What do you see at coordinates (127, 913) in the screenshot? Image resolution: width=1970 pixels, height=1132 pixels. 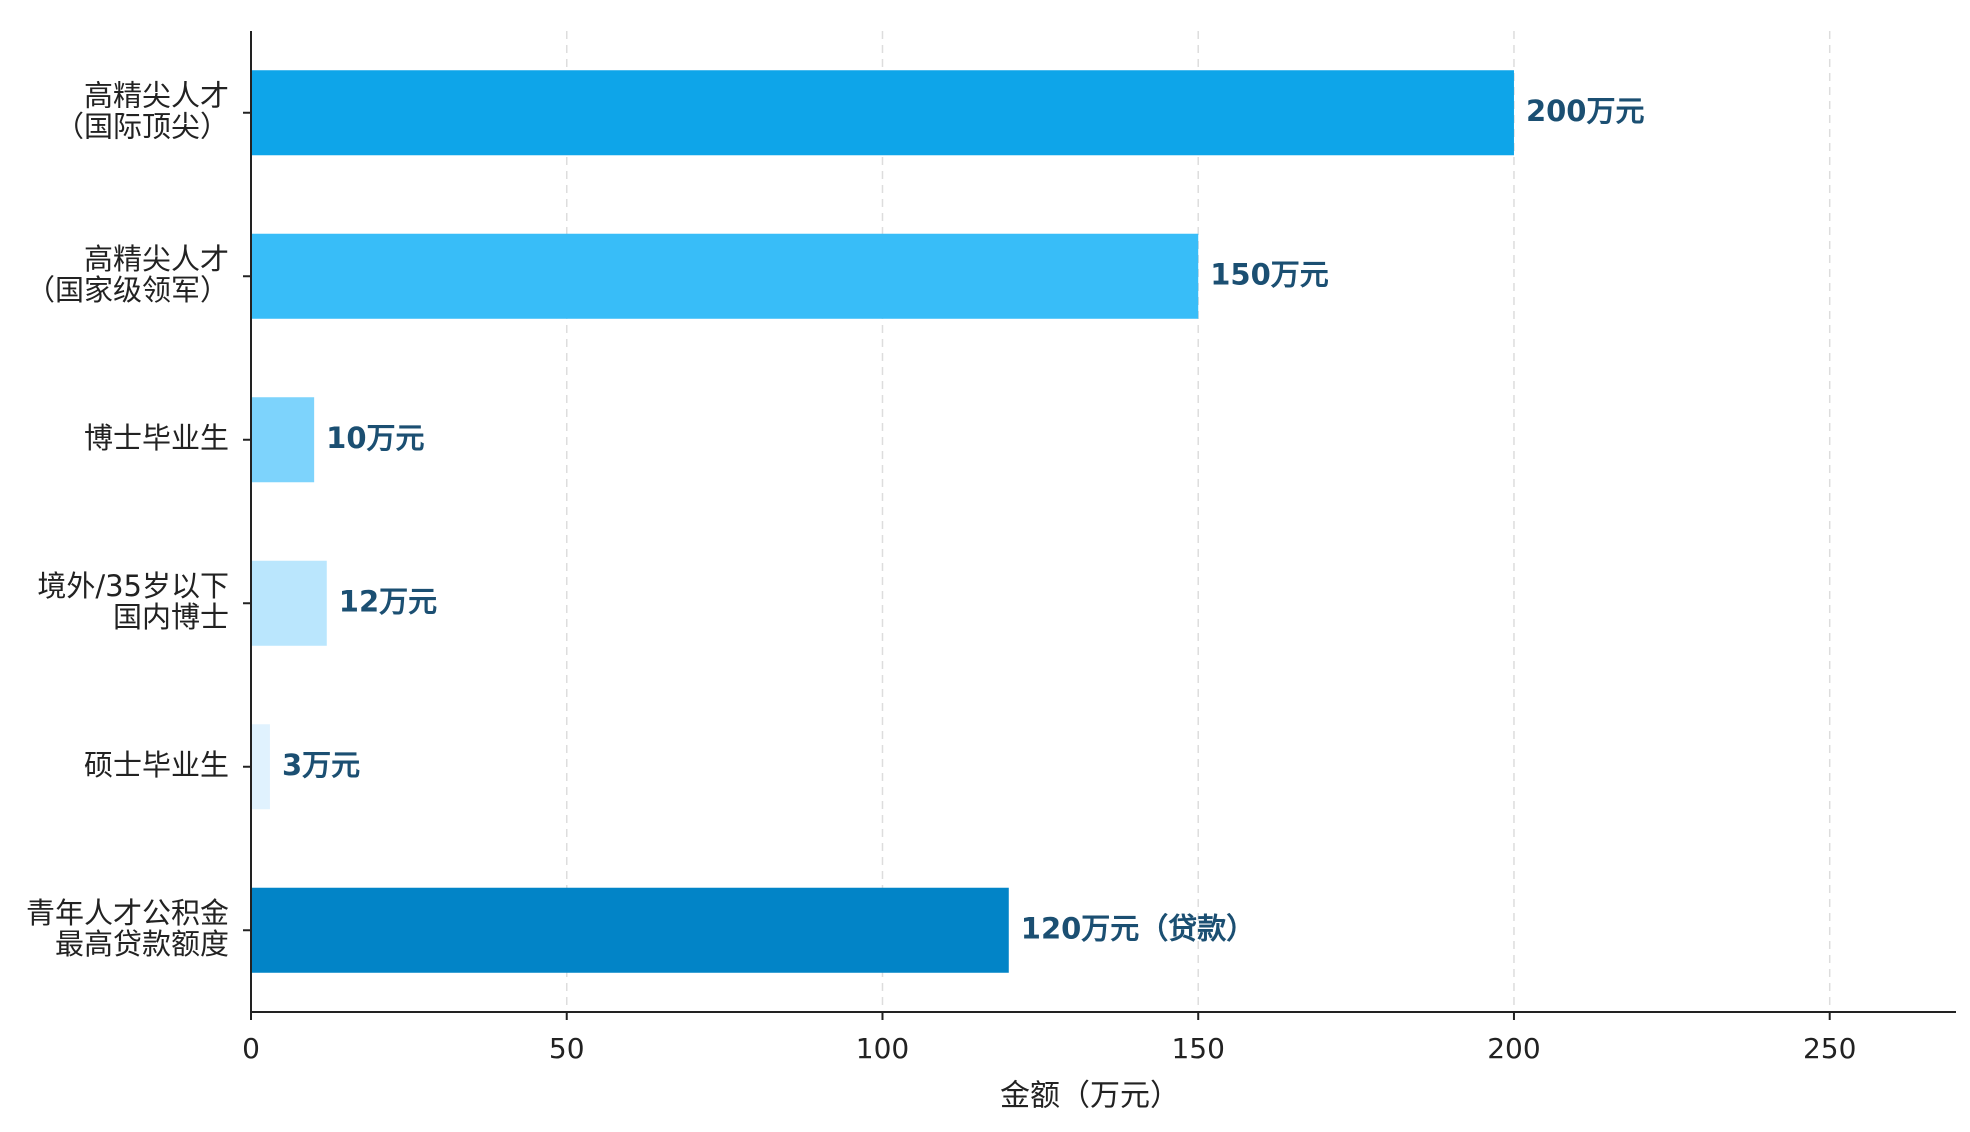 I see `y-tick-label-line: 青年人才公积金` at bounding box center [127, 913].